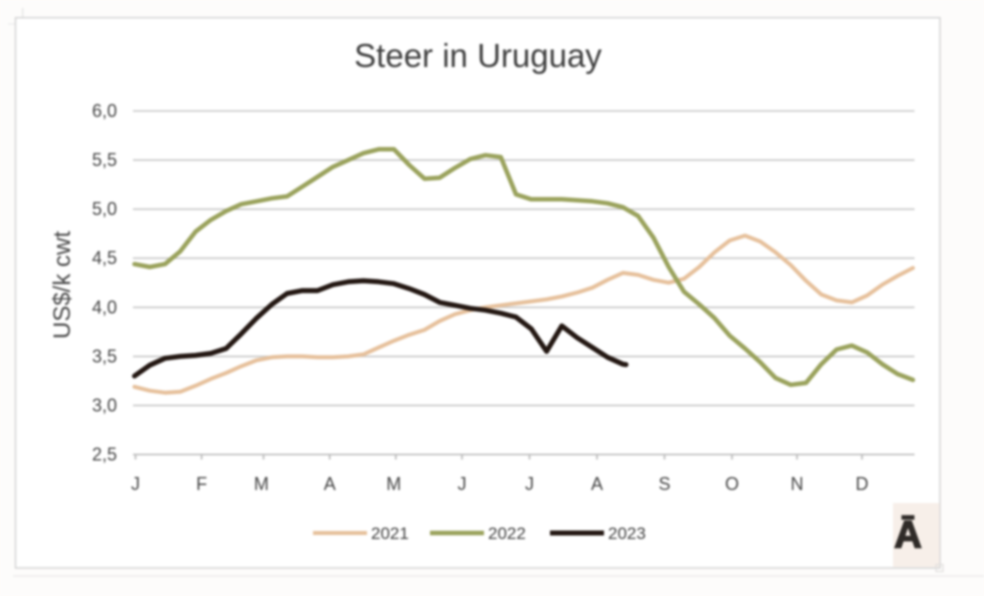 The image size is (984, 596). What do you see at coordinates (907, 536) in the screenshot?
I see `svg-text: Ā` at bounding box center [907, 536].